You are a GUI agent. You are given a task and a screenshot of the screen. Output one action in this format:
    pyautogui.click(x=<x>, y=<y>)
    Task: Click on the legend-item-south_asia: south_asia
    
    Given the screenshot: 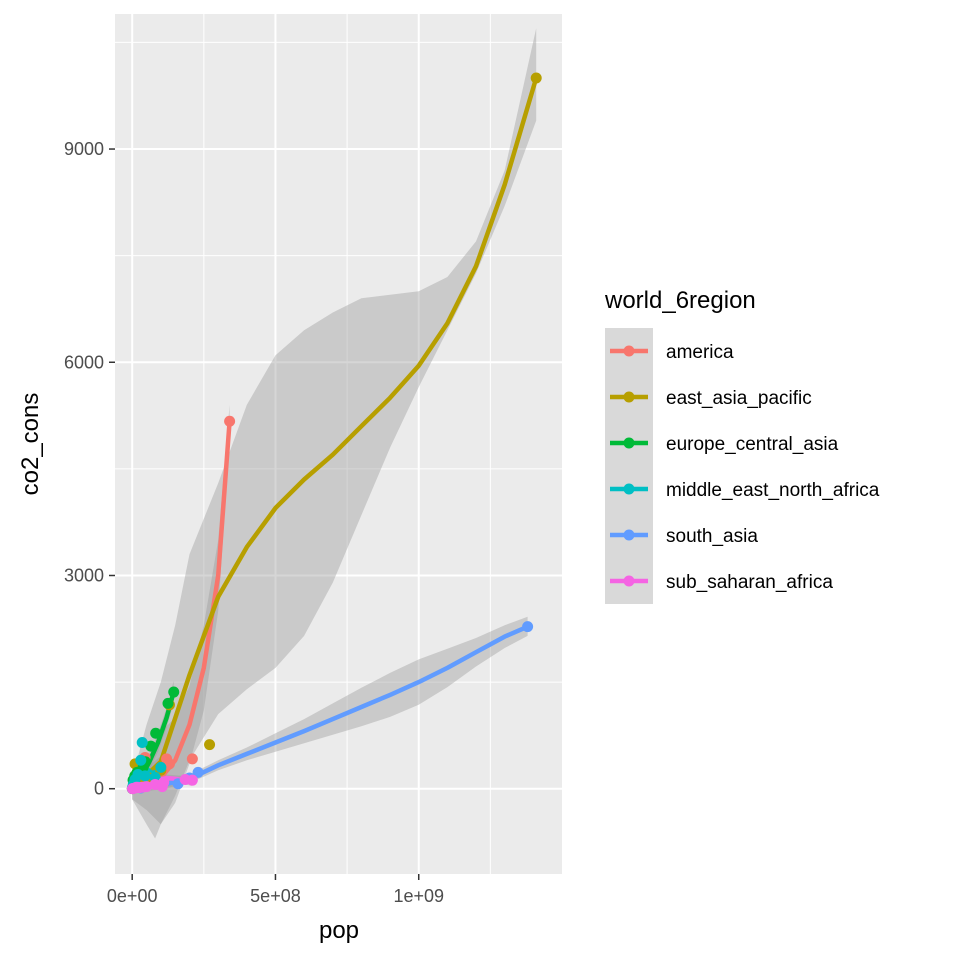 What is the action you would take?
    pyautogui.click(x=684, y=536)
    